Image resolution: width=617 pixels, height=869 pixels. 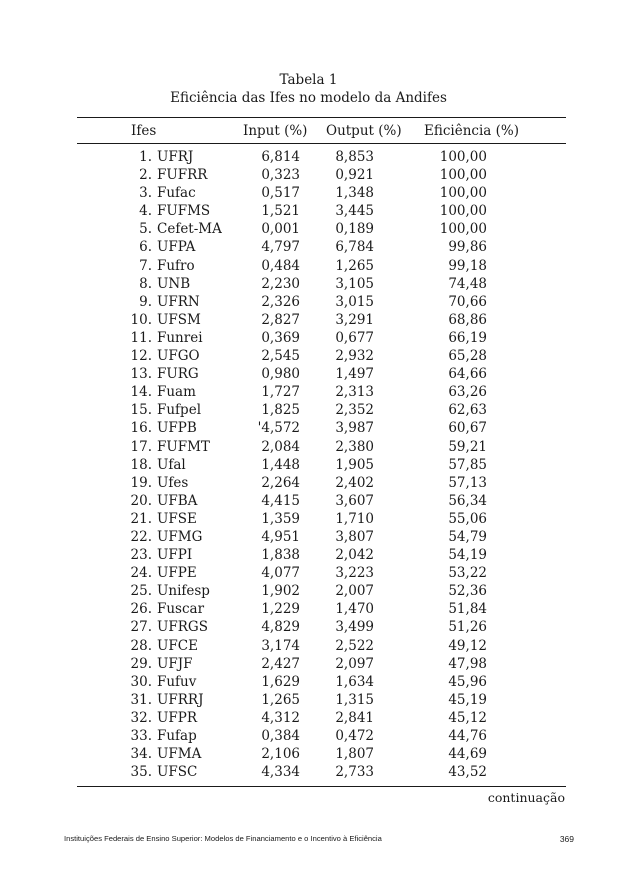 I want to click on eficiencia-value: 57,13, so click(x=467, y=482).